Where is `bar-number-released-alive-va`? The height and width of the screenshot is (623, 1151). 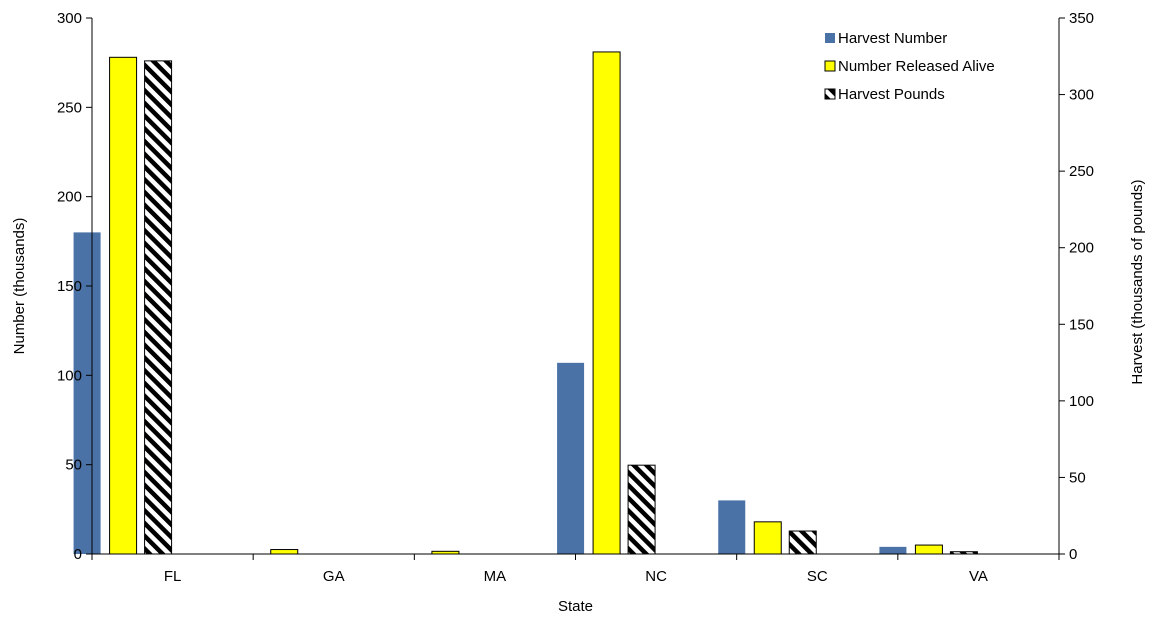 bar-number-released-alive-va is located at coordinates (928, 549).